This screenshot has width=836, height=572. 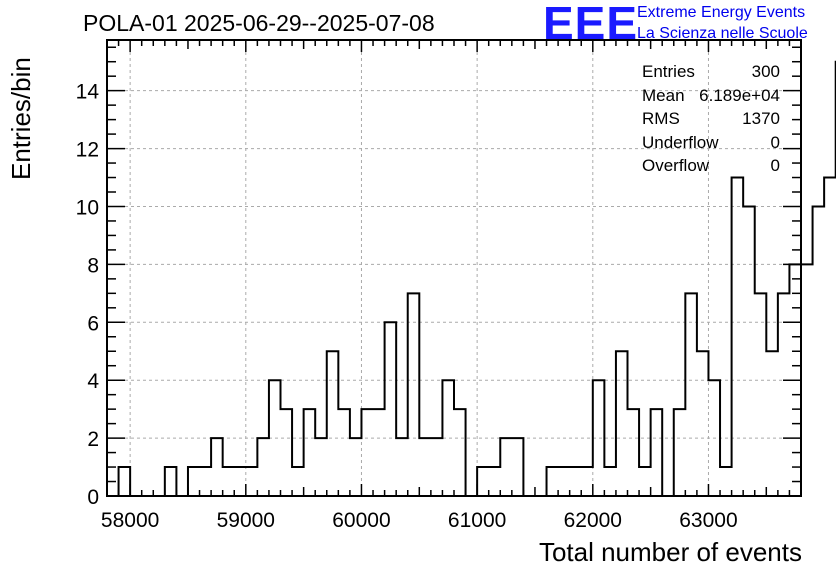 What do you see at coordinates (676, 165) in the screenshot?
I see `stats-overflow-label: Overflow` at bounding box center [676, 165].